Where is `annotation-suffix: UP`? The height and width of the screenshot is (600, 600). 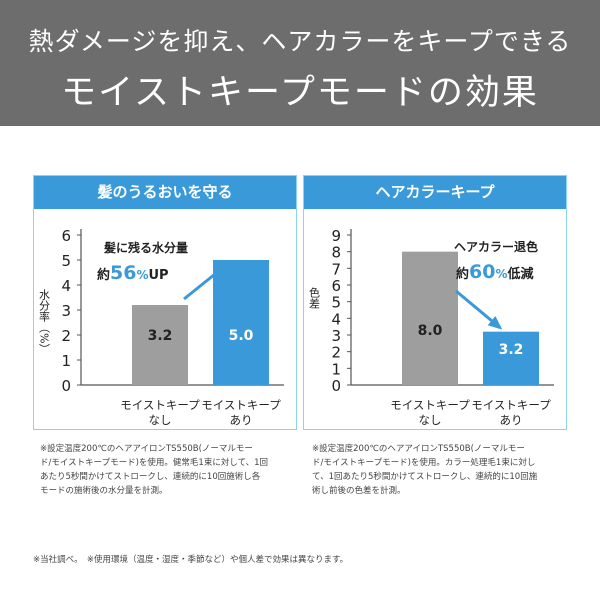 annotation-suffix: UP is located at coordinates (159, 275).